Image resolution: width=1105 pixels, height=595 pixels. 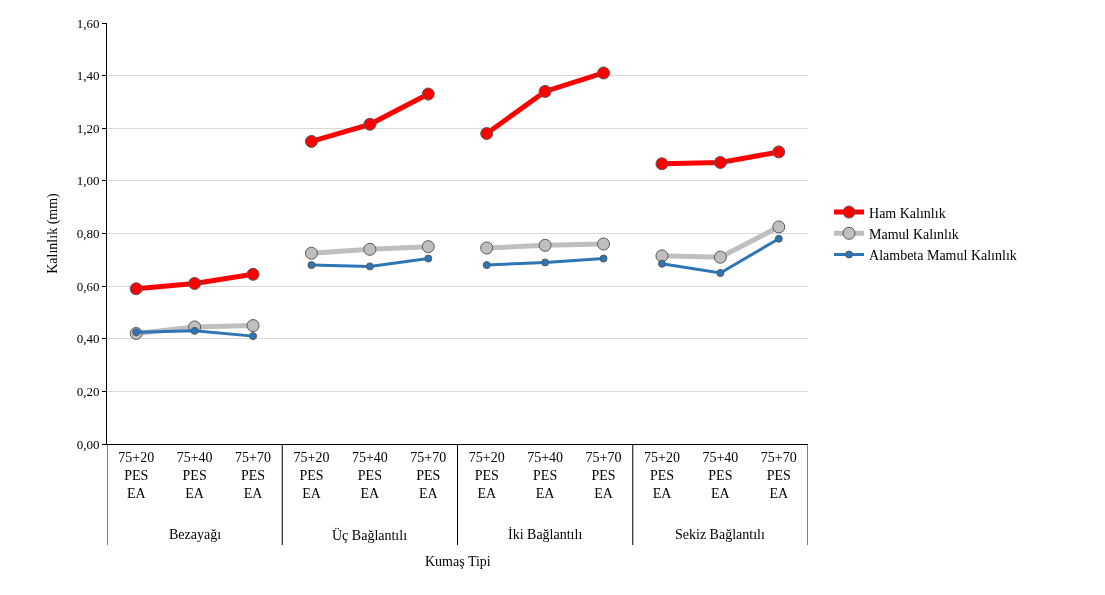 What do you see at coordinates (88, 23) in the screenshot?
I see `y-tick-label: 1,60` at bounding box center [88, 23].